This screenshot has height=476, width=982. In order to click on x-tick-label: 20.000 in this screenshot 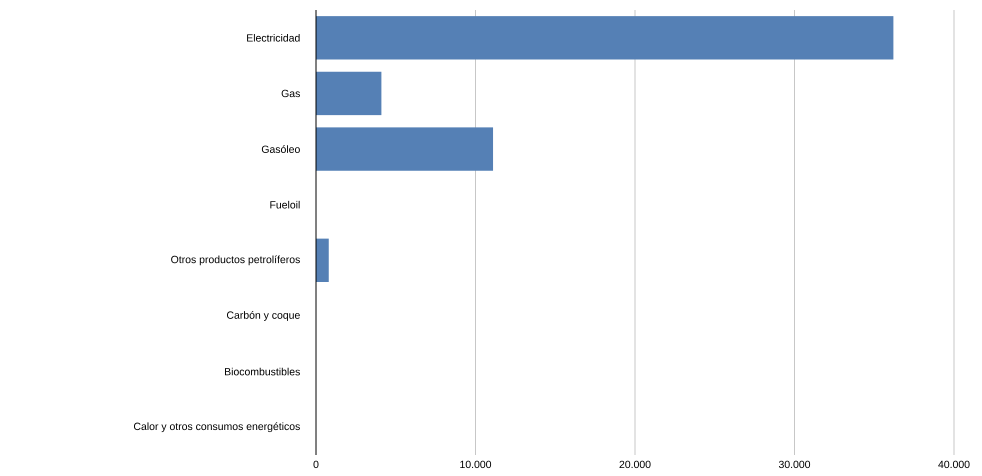, I will do `click(635, 464)`.